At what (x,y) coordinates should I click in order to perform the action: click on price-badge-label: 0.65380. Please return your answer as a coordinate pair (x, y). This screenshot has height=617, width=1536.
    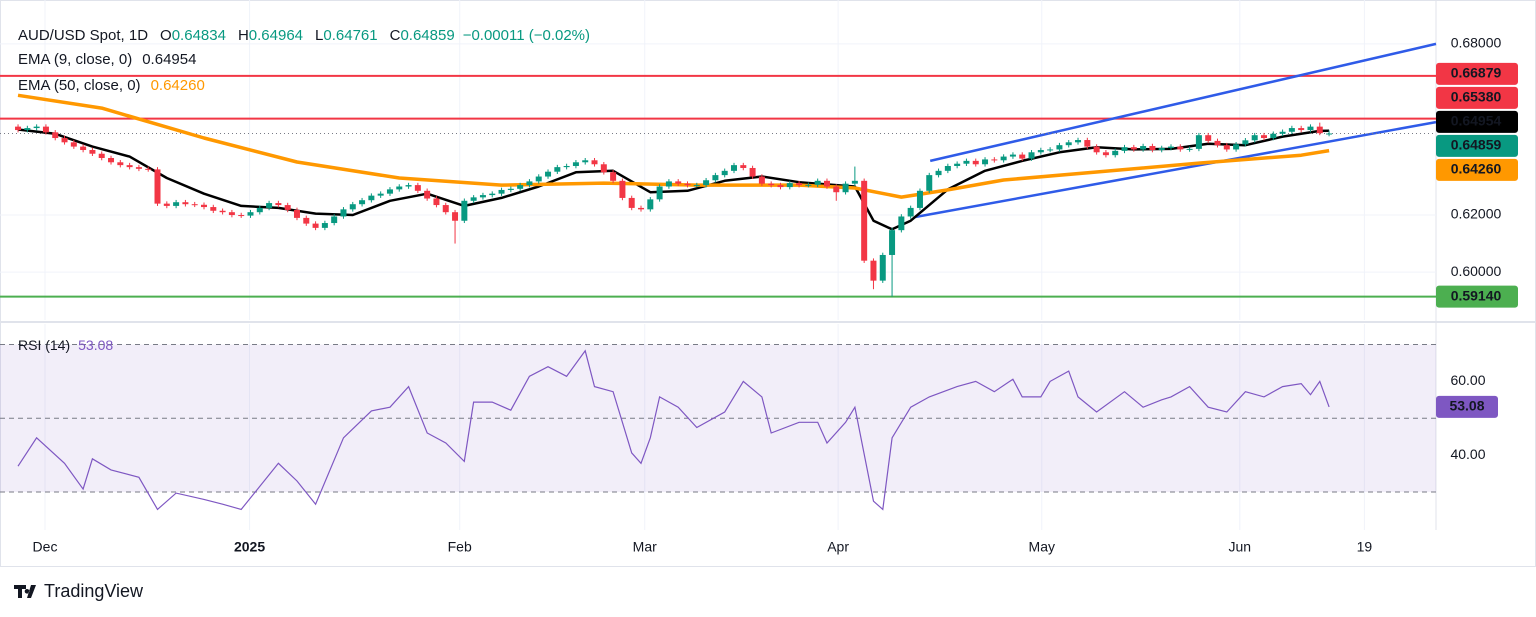
    Looking at the image, I should click on (1476, 97).